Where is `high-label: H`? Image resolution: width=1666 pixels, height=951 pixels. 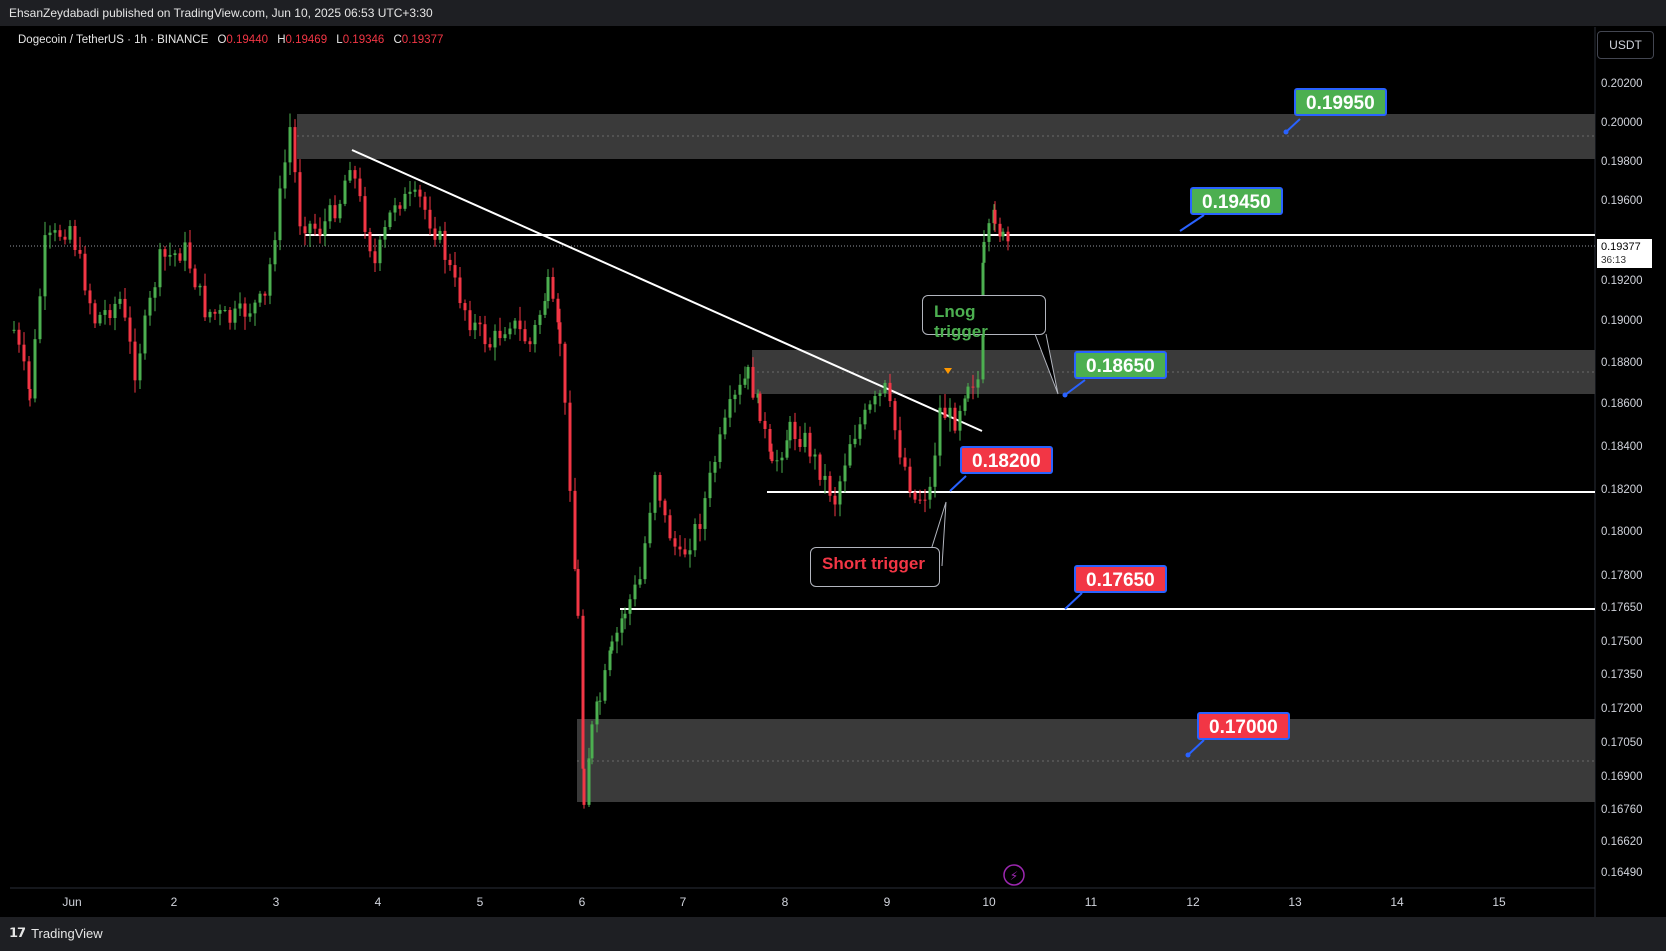
high-label: H is located at coordinates (281, 40).